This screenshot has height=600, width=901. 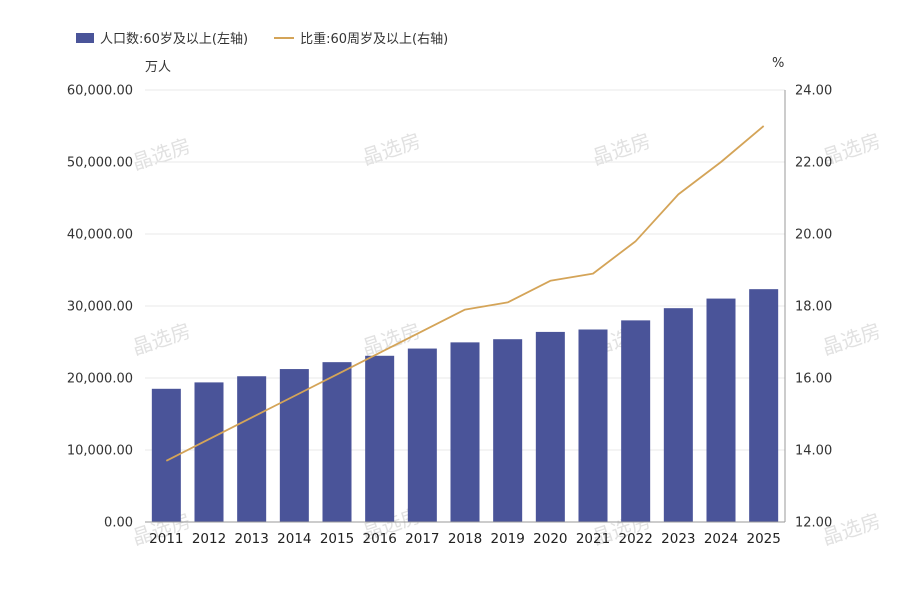 What do you see at coordinates (209, 452) in the screenshot?
I see `bar-2012` at bounding box center [209, 452].